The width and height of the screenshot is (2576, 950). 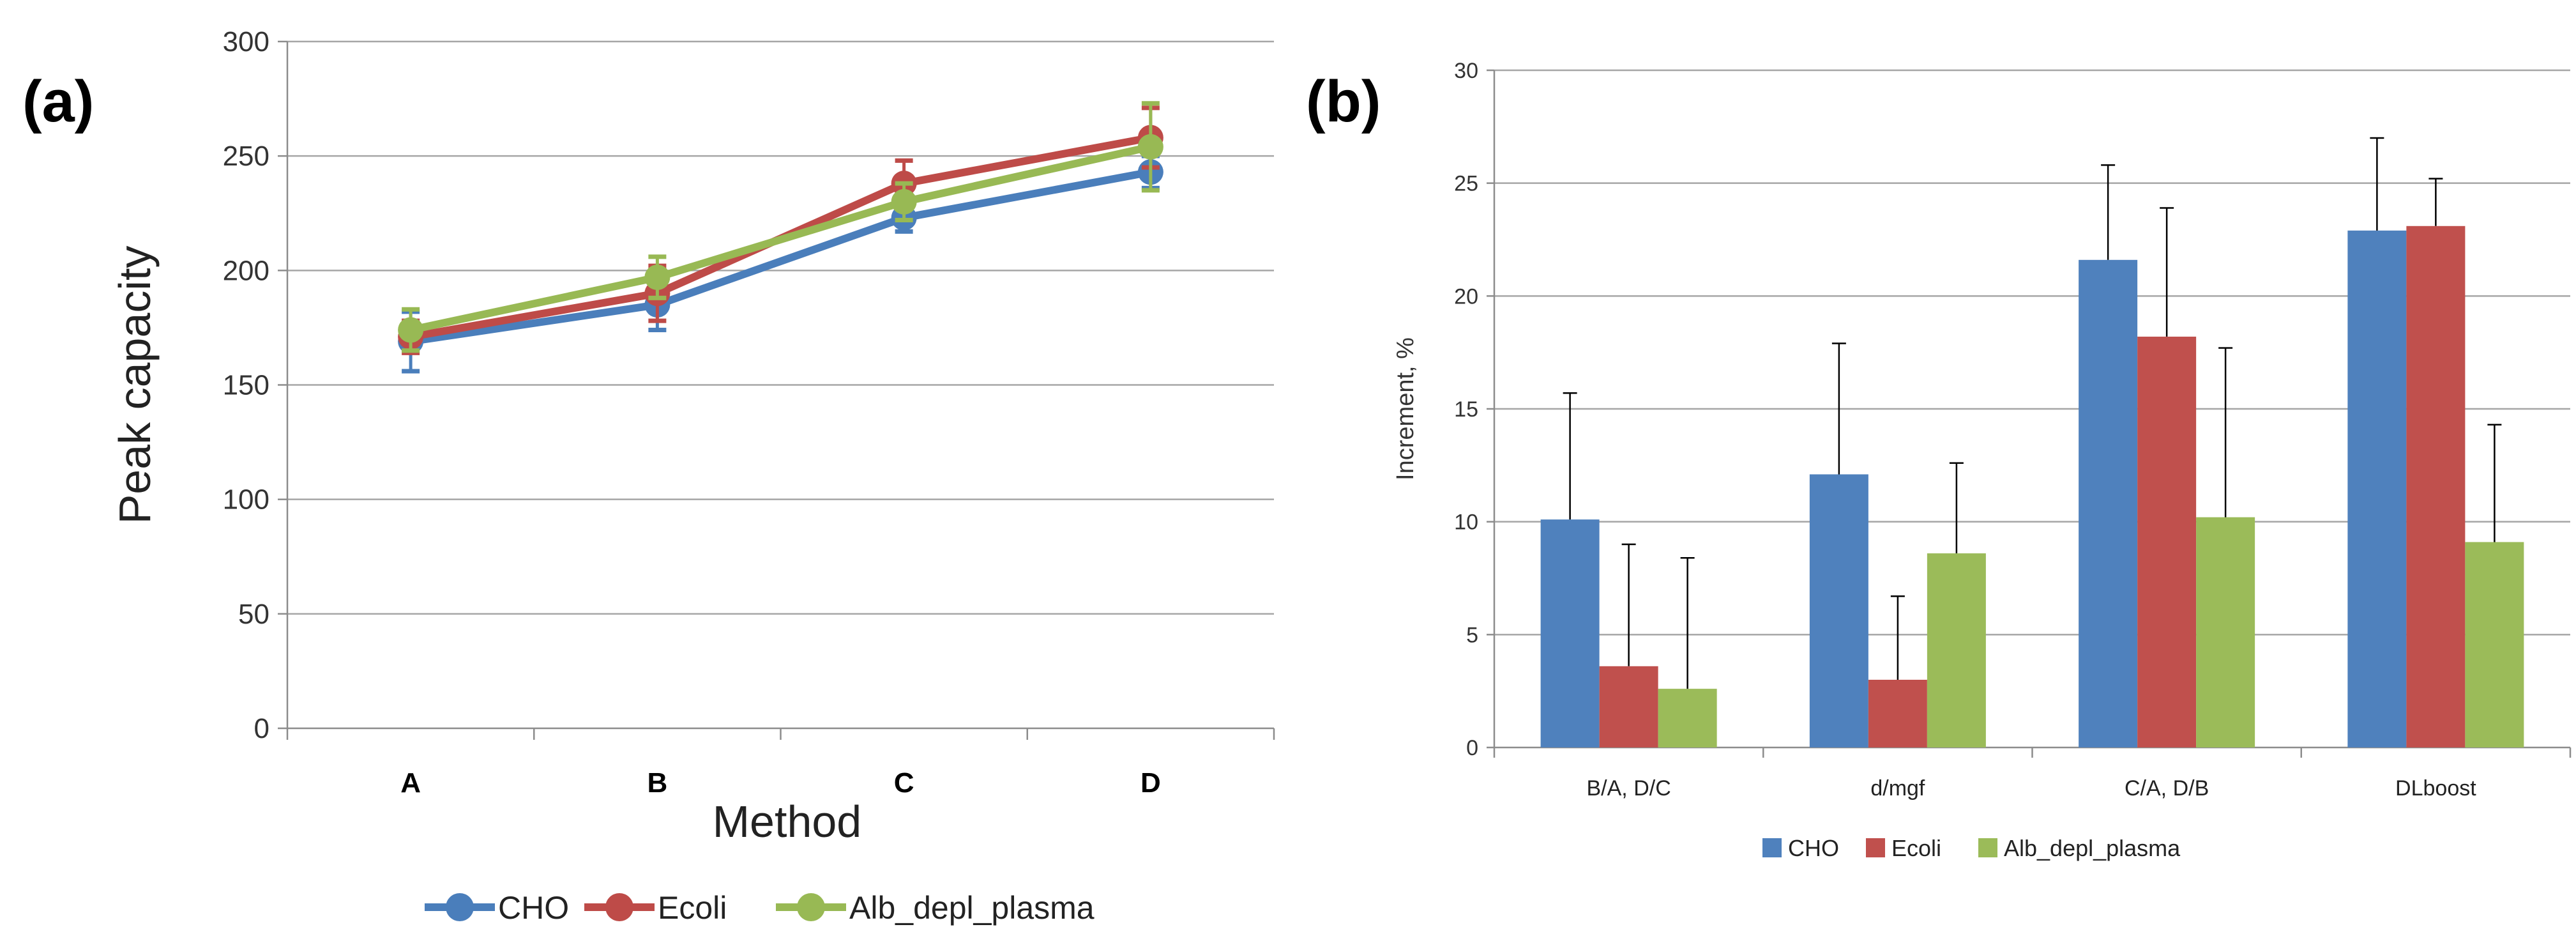 I want to click on panel-a-y-tick-label: 150, so click(x=246, y=385).